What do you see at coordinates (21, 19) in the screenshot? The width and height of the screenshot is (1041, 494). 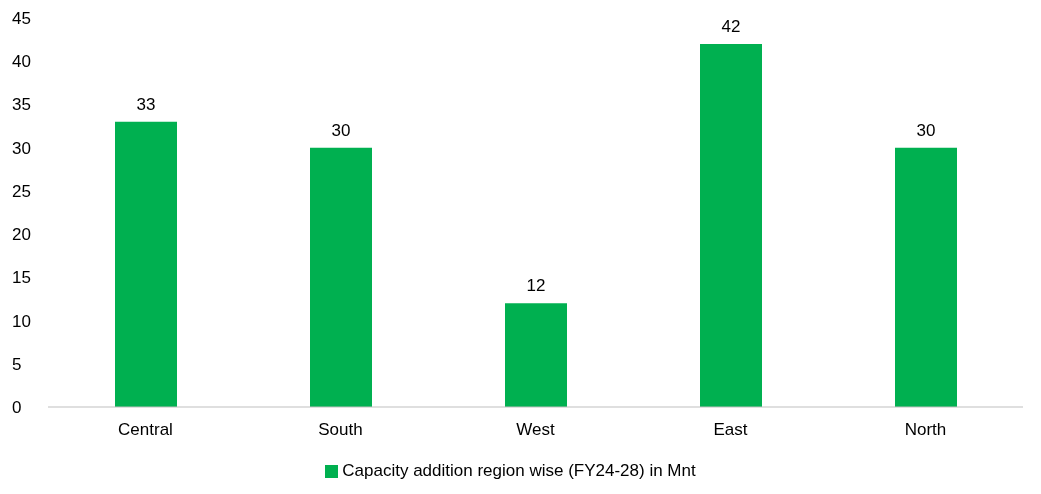 I see `y-tick-label: 45` at bounding box center [21, 19].